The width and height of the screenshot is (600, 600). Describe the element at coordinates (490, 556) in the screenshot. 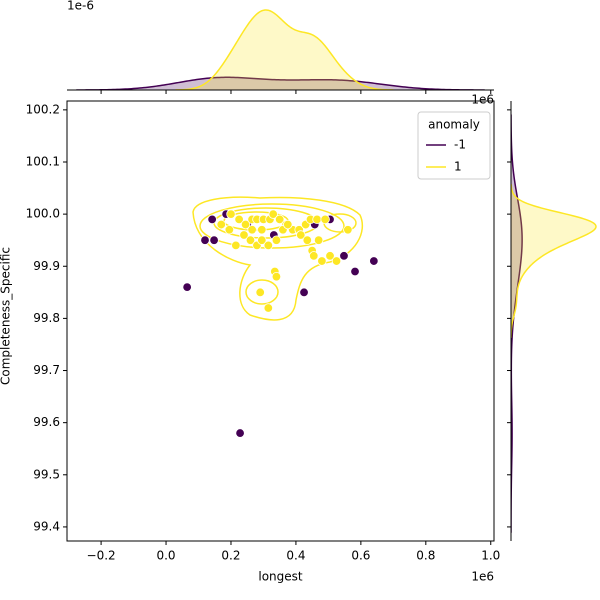

I see `x-tick-label: 1.0` at that location.